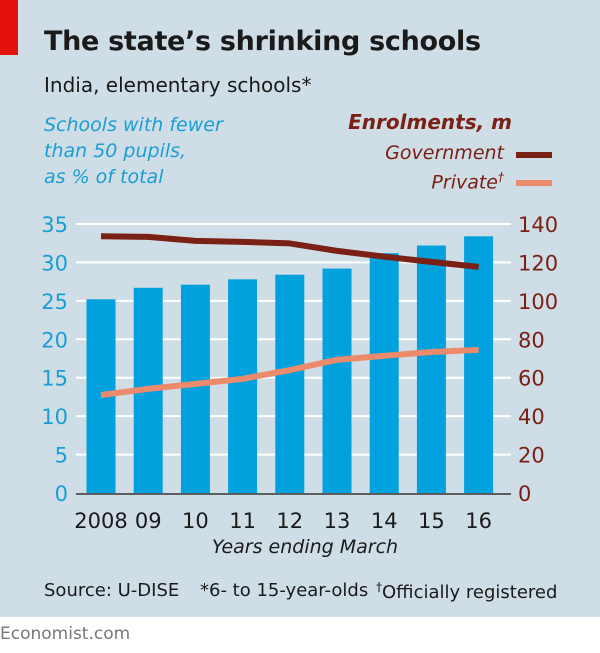  Describe the element at coordinates (112, 590) in the screenshot. I see `source-note: Source: U-DISE` at that location.